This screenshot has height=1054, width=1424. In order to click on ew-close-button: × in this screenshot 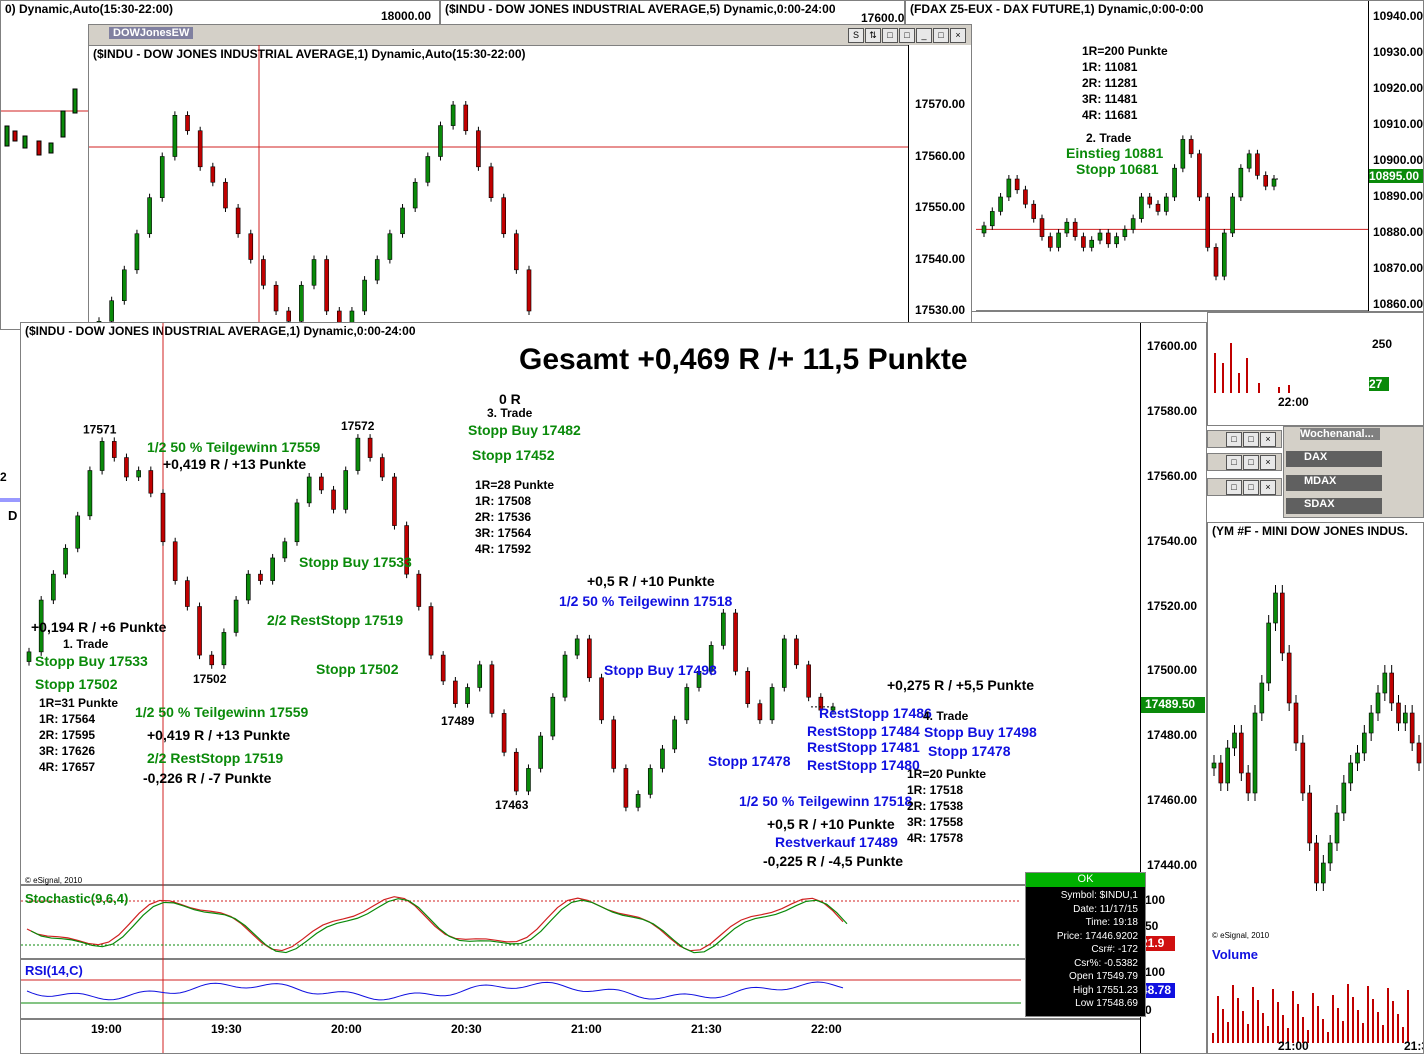, I will do `click(958, 35)`.